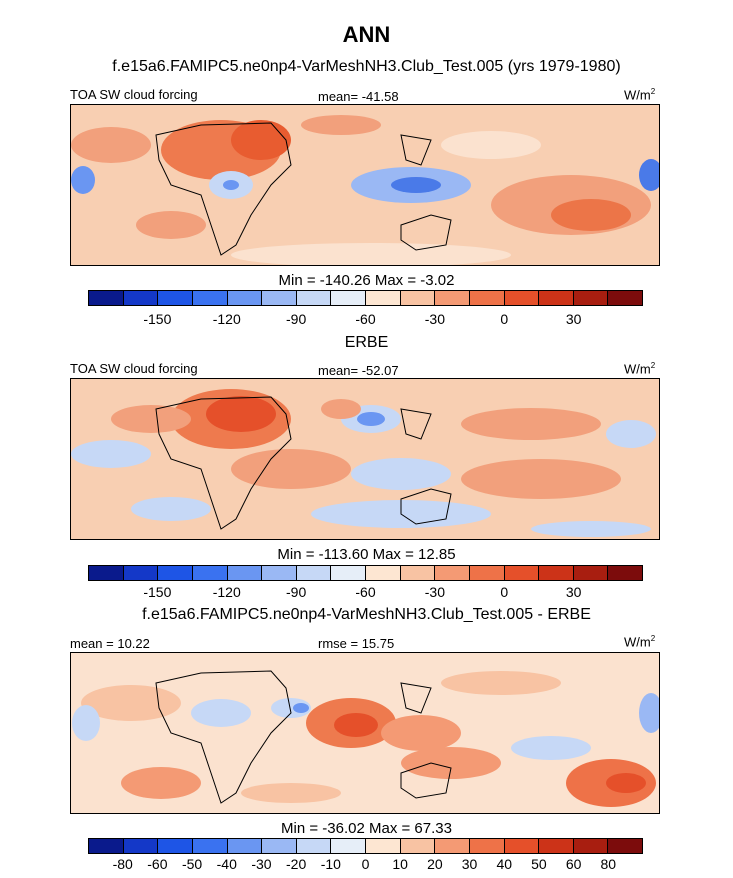 The image size is (733, 878). I want to click on panel1-minmax: Min = -140.26 Max = -3.02, so click(366, 280).